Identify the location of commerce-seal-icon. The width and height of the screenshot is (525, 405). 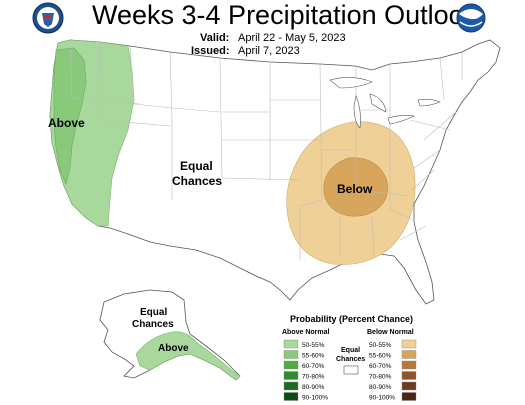
(48, 18).